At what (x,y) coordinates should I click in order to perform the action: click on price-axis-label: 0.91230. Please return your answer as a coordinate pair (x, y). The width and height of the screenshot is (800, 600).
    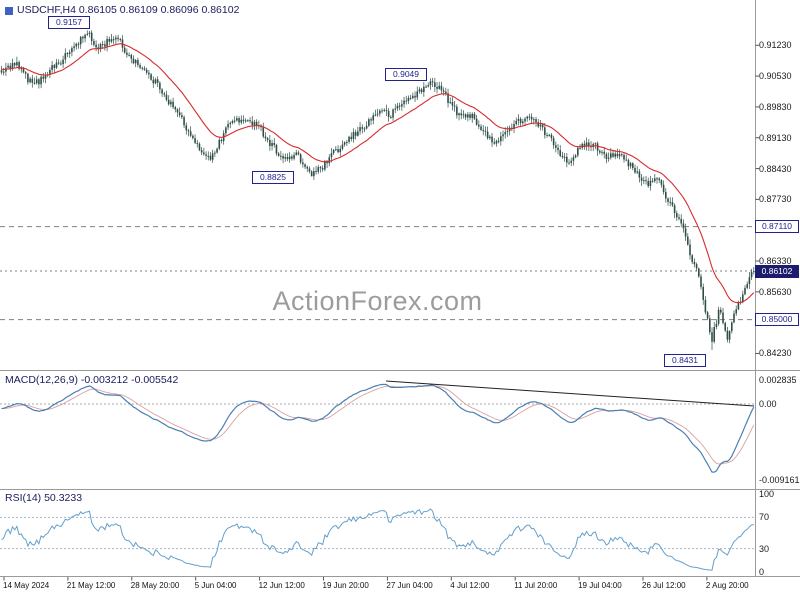
    Looking at the image, I should click on (775, 45).